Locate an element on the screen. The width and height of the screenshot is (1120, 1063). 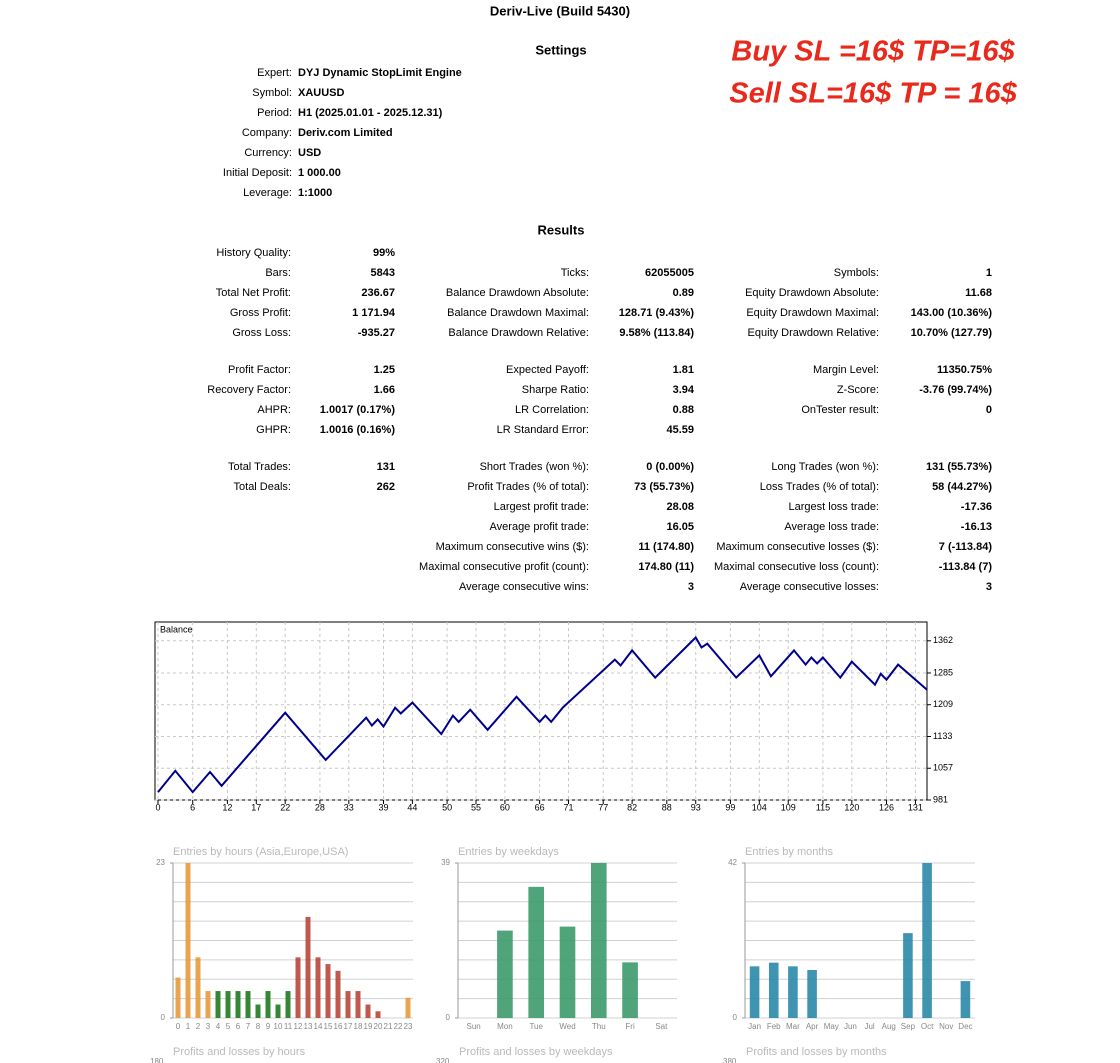
result-label: Largest profit trade: is located at coordinates (541, 507).